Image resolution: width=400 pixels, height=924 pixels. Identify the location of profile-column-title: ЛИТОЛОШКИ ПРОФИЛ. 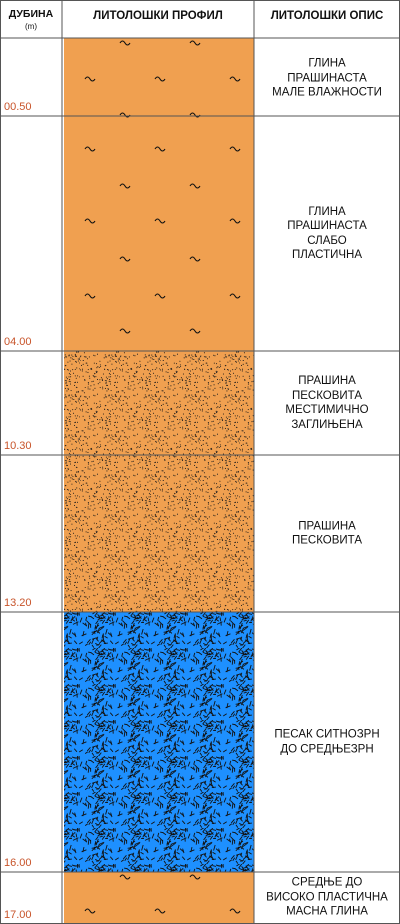
(158, 16).